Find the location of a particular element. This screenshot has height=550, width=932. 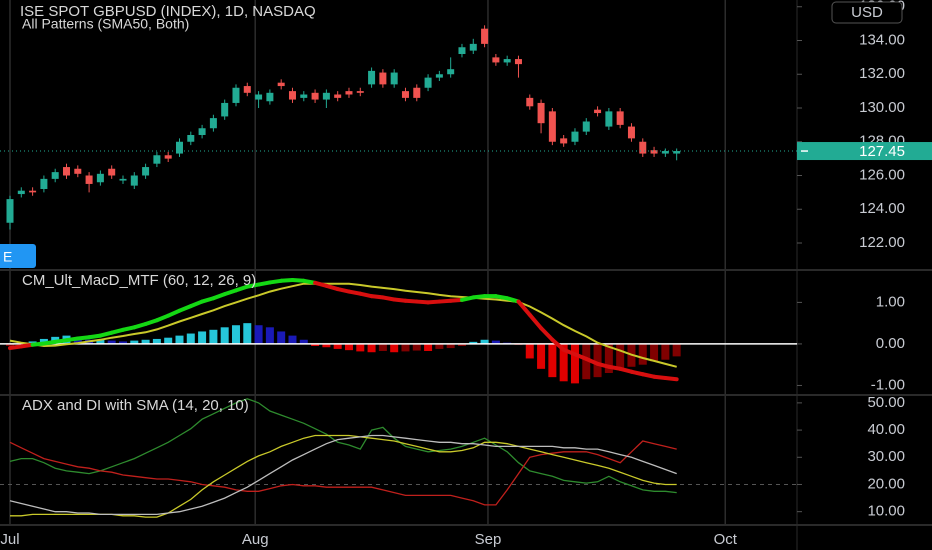

y-tick-label: 20.00 is located at coordinates (886, 483).